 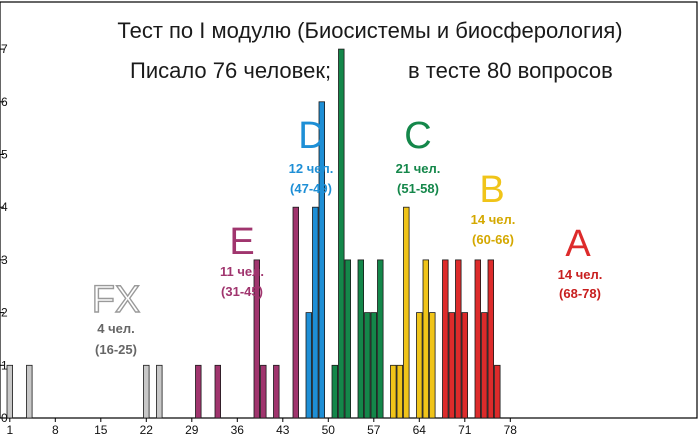 What do you see at coordinates (116, 328) in the screenshot?
I see `grade-count-fx: 4 чел.` at bounding box center [116, 328].